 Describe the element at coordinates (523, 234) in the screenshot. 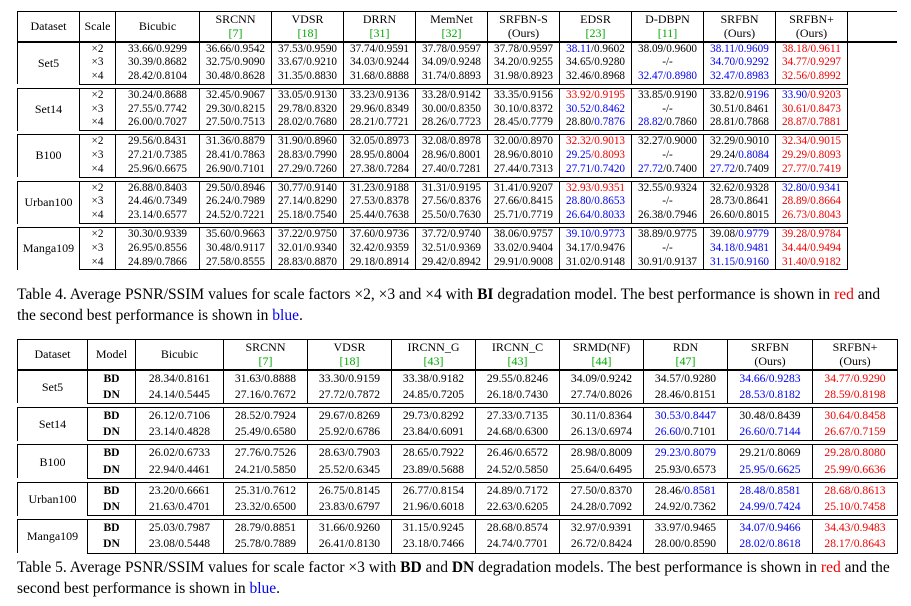

I see `value-cell: 38.06/0.9757` at that location.